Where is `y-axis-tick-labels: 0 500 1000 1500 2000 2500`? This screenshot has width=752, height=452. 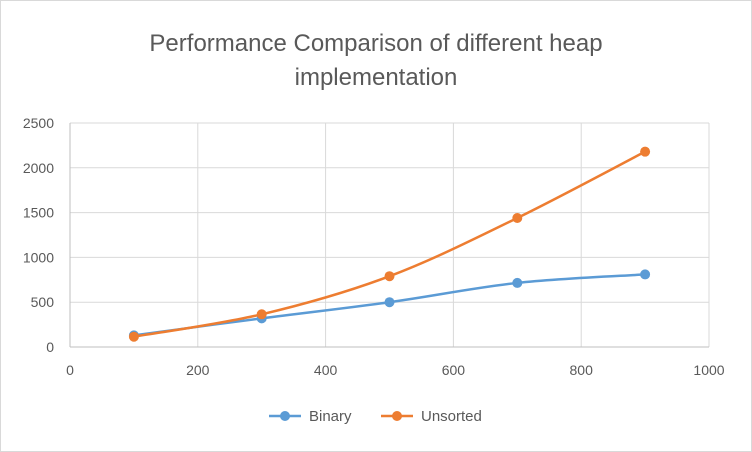
y-axis-tick-labels: 0 500 1000 1500 2000 2500 is located at coordinates (38, 235).